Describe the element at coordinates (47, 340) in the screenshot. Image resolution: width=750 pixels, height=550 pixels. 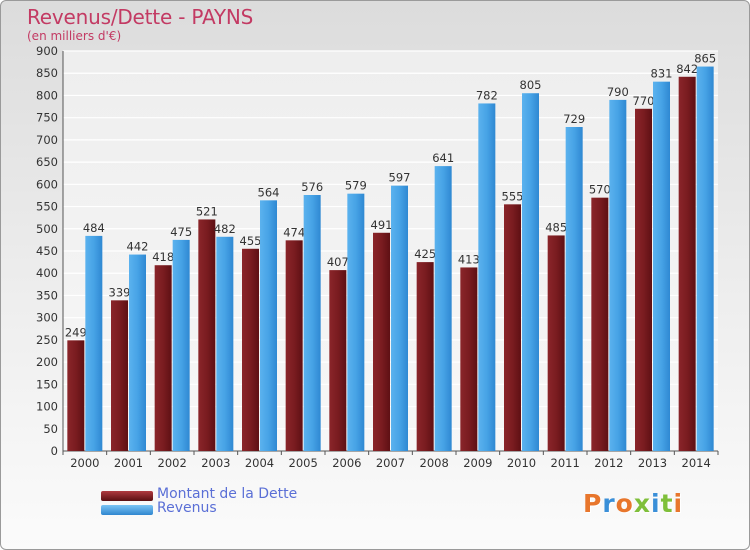
I see `y-tick-label: 250` at that location.